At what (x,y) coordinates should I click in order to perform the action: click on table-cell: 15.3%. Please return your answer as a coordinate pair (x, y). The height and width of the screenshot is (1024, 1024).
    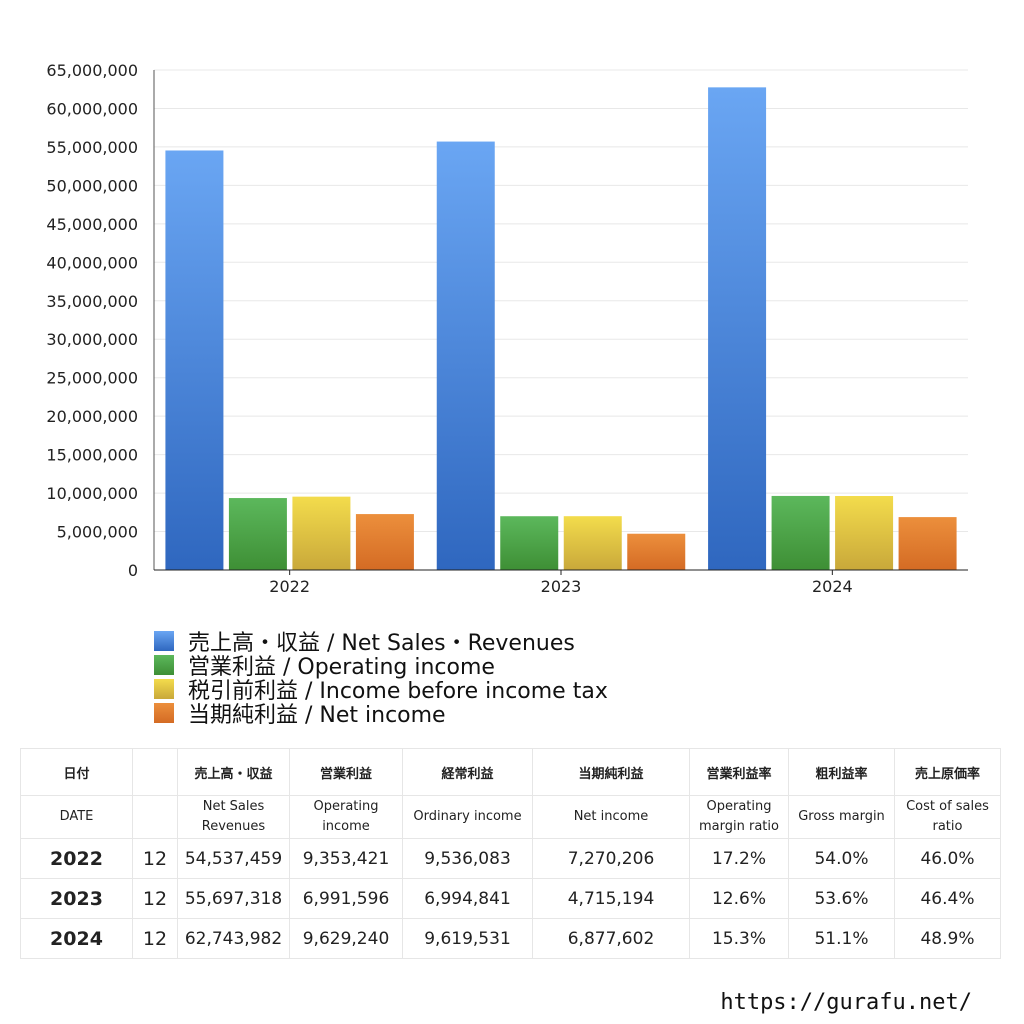
    Looking at the image, I should click on (739, 938).